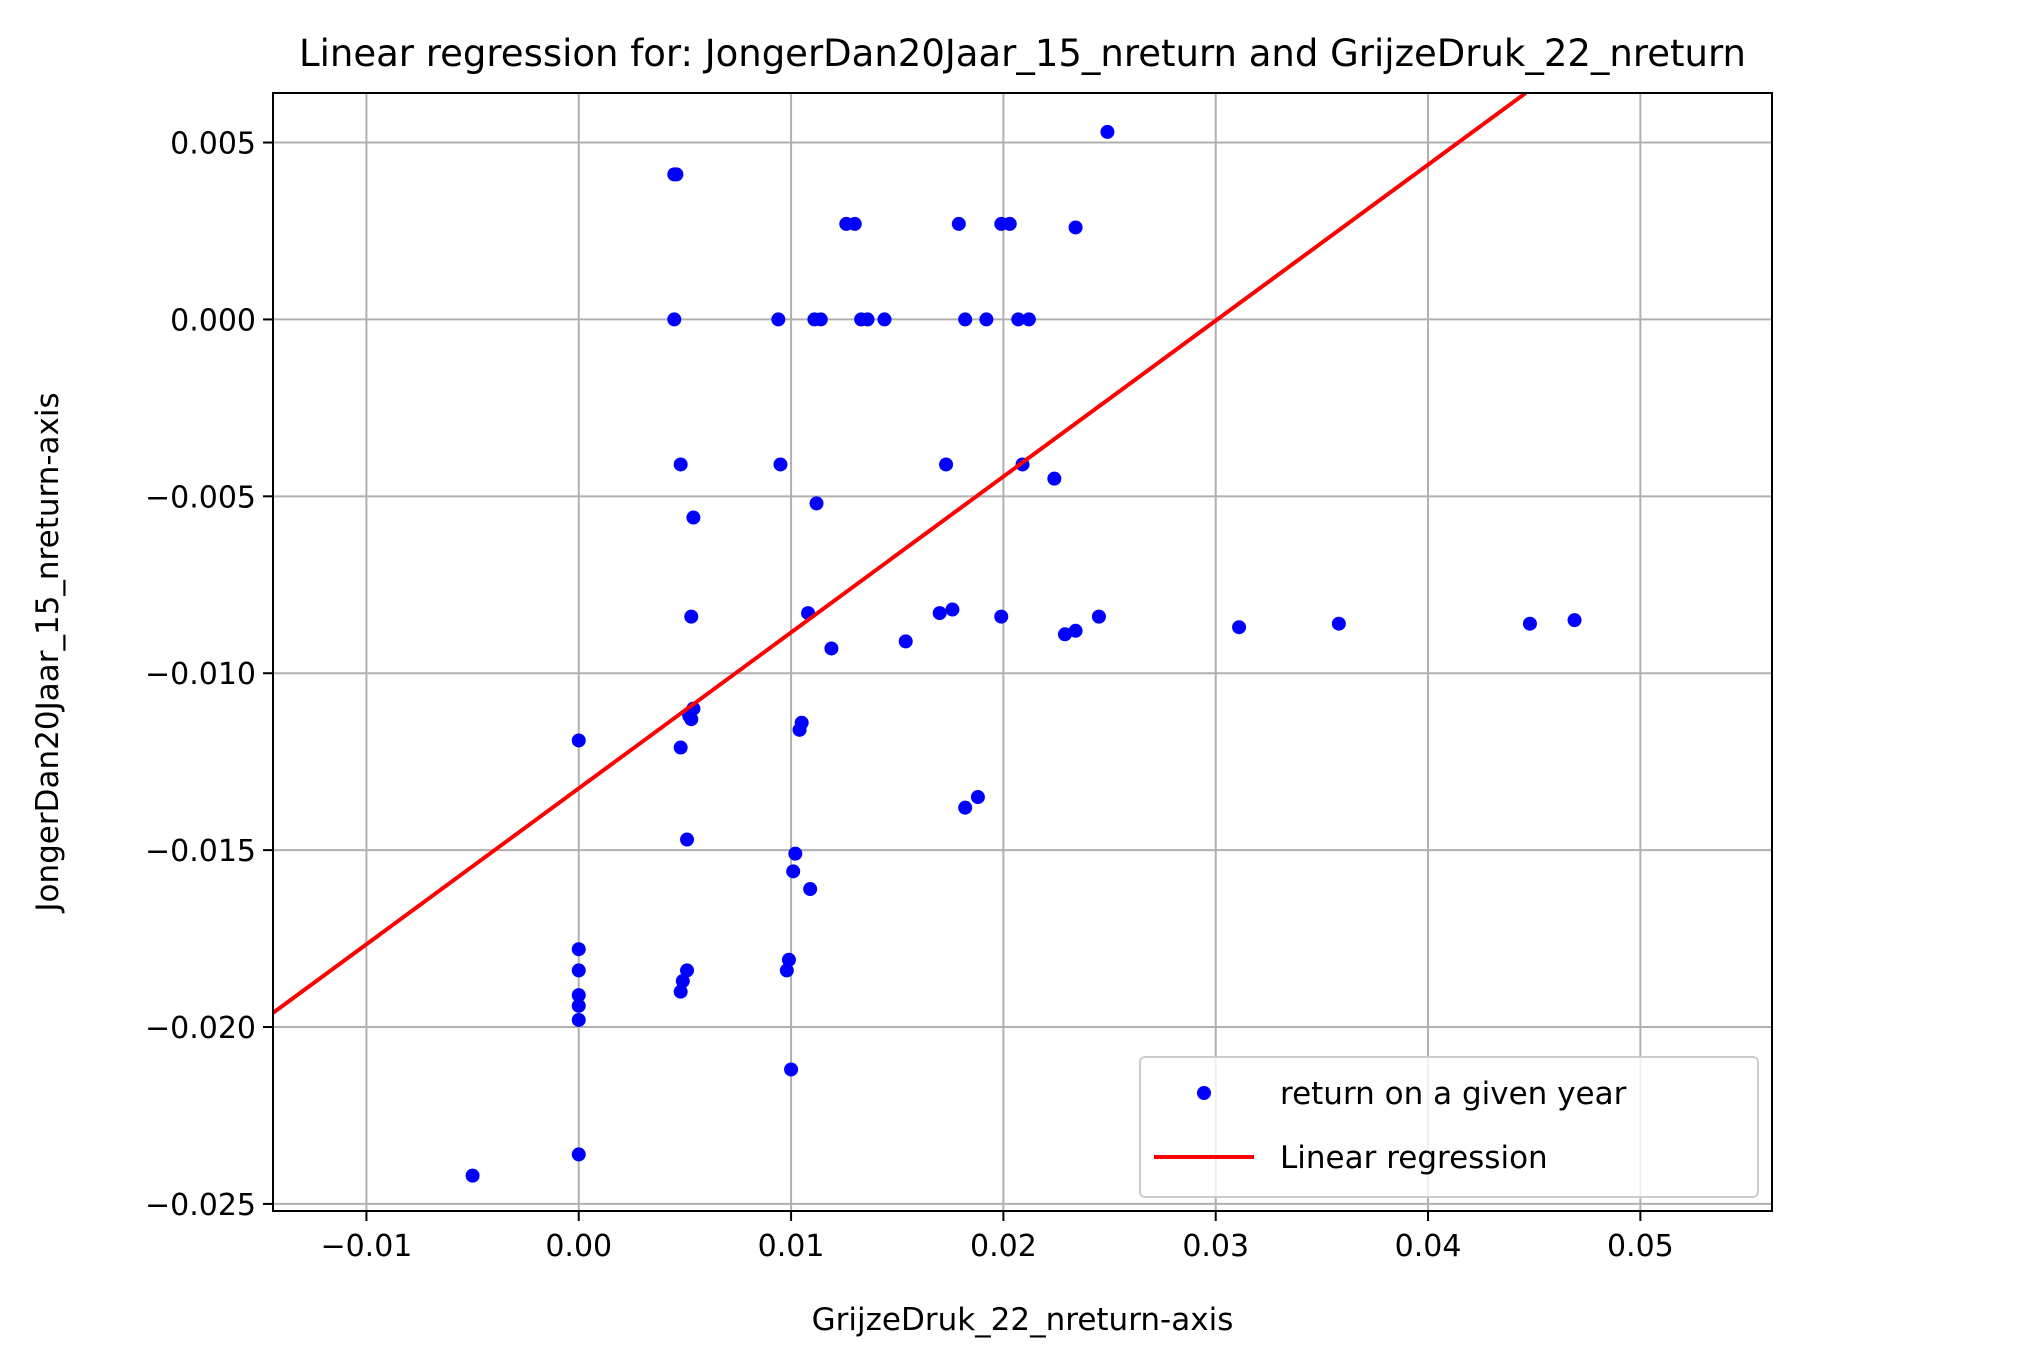 The height and width of the screenshot is (1362, 2024). What do you see at coordinates (1215, 1246) in the screenshot?
I see `x-tick-label: 0.03` at bounding box center [1215, 1246].